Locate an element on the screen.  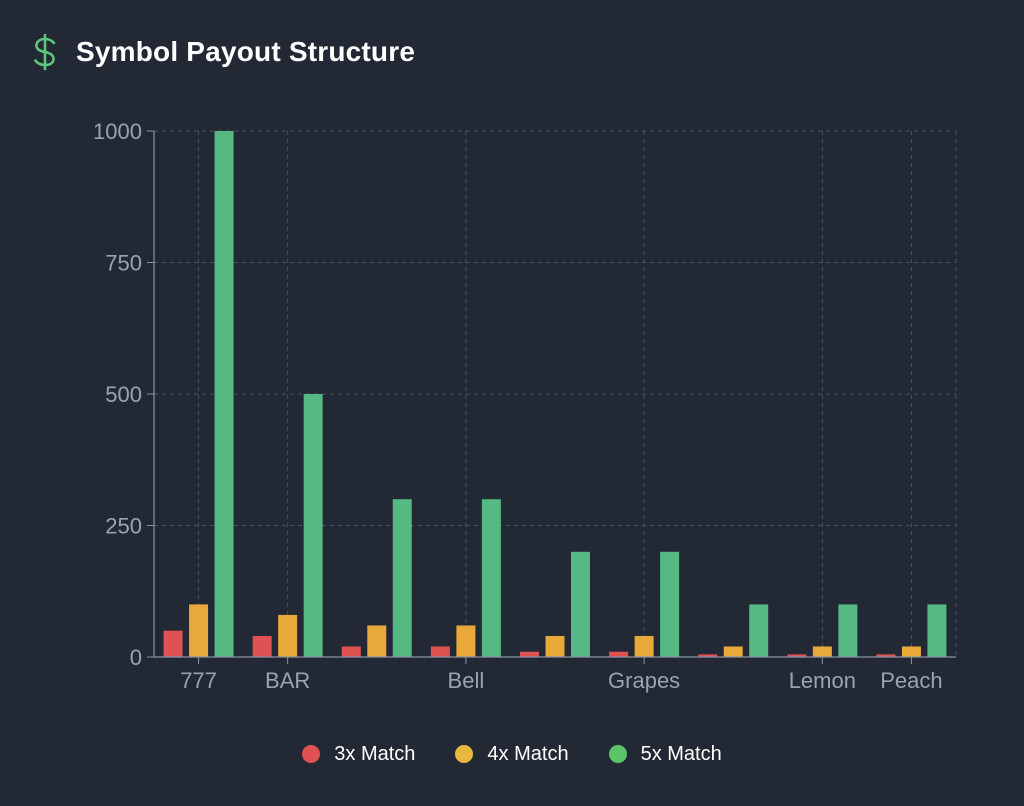
y-tick-label: 250 is located at coordinates (123, 526).